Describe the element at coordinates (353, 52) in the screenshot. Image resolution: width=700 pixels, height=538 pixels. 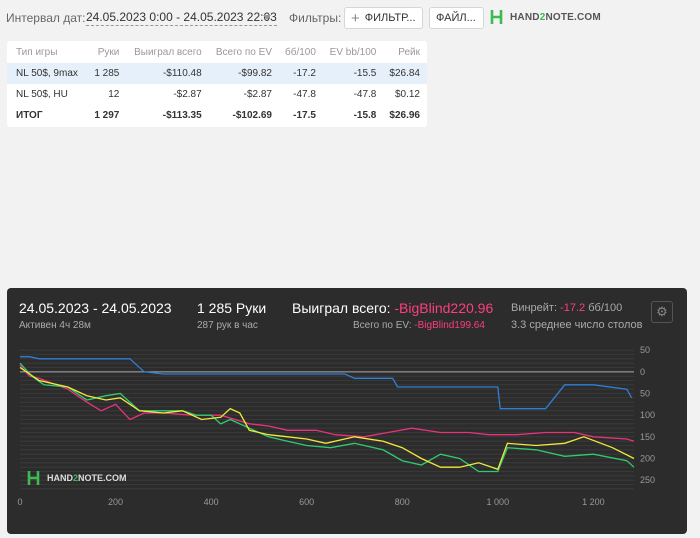
I see `column-header-ev-bb100: EV bb/100` at that location.